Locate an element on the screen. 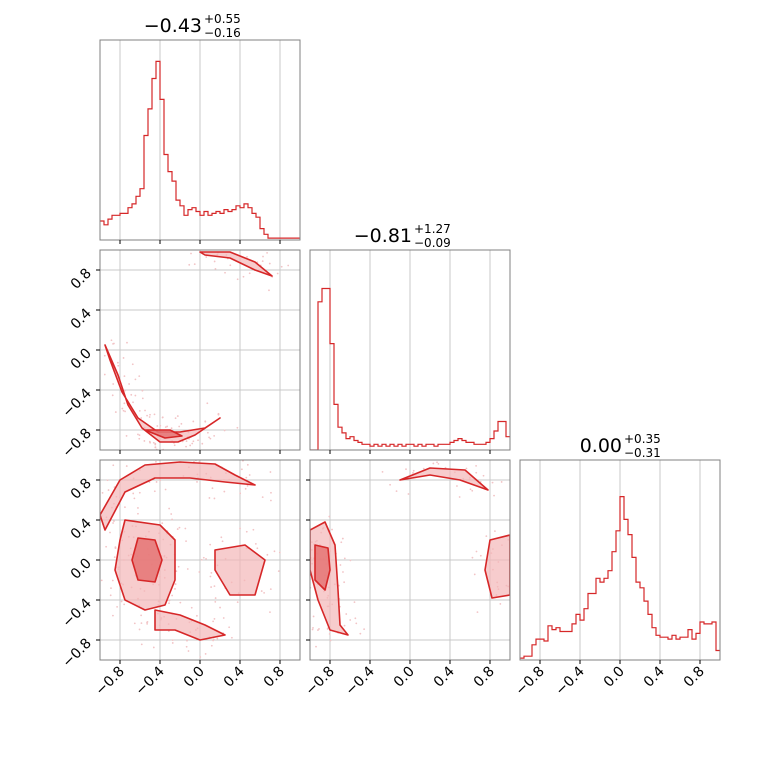  panel-title-median: −0.43 is located at coordinates (173, 26).